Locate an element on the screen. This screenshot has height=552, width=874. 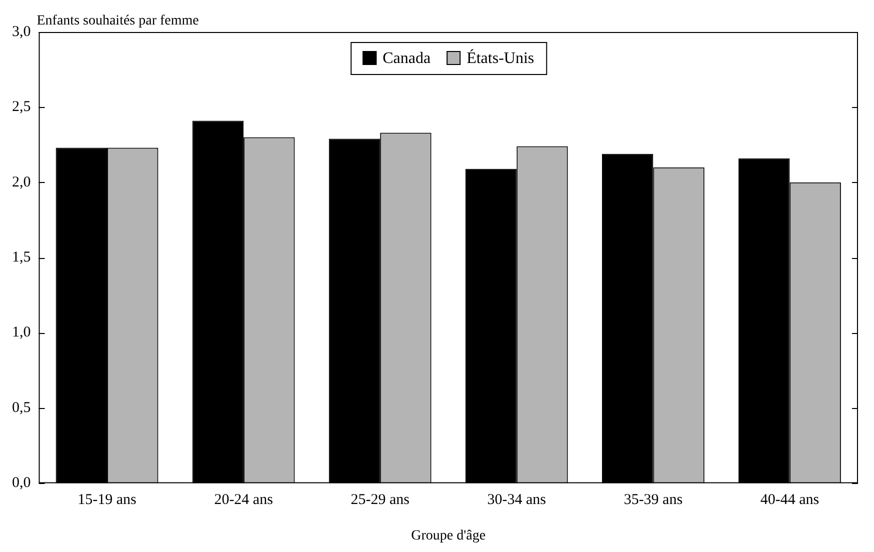
y-tick-label: 0,5 is located at coordinates (21, 408).